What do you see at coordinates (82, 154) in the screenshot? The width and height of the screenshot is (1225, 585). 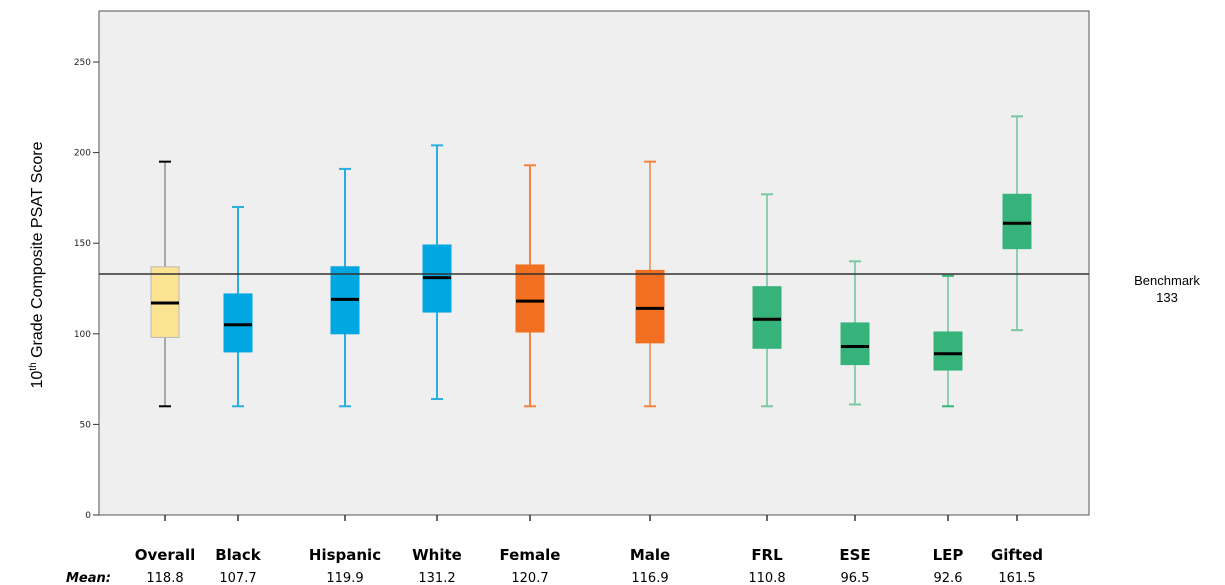 I see `y-tick-label: 200` at bounding box center [82, 154].